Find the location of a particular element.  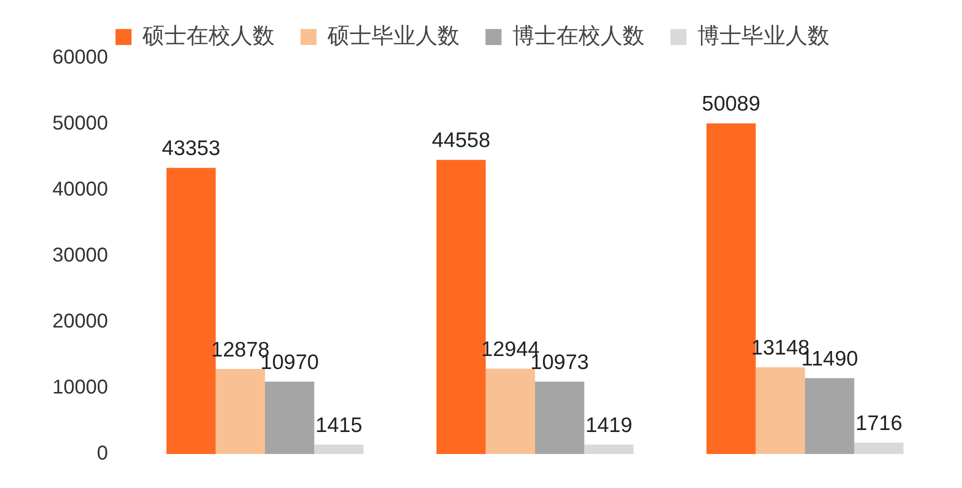

data-label: 1419 is located at coordinates (609, 425).